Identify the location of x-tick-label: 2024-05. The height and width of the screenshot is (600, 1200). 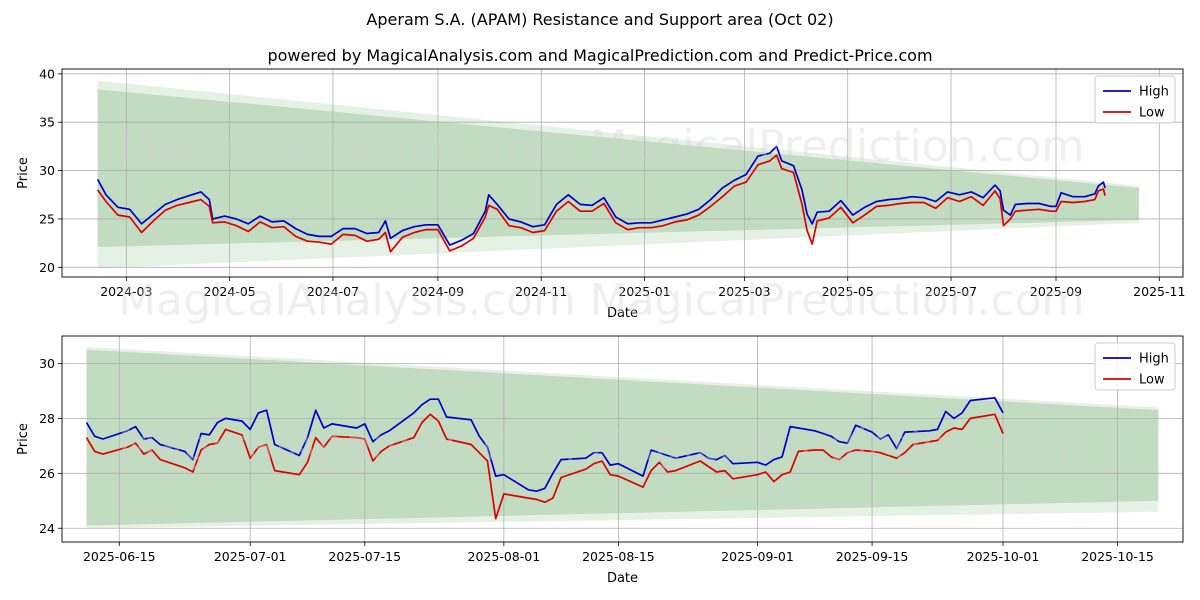
(230, 291).